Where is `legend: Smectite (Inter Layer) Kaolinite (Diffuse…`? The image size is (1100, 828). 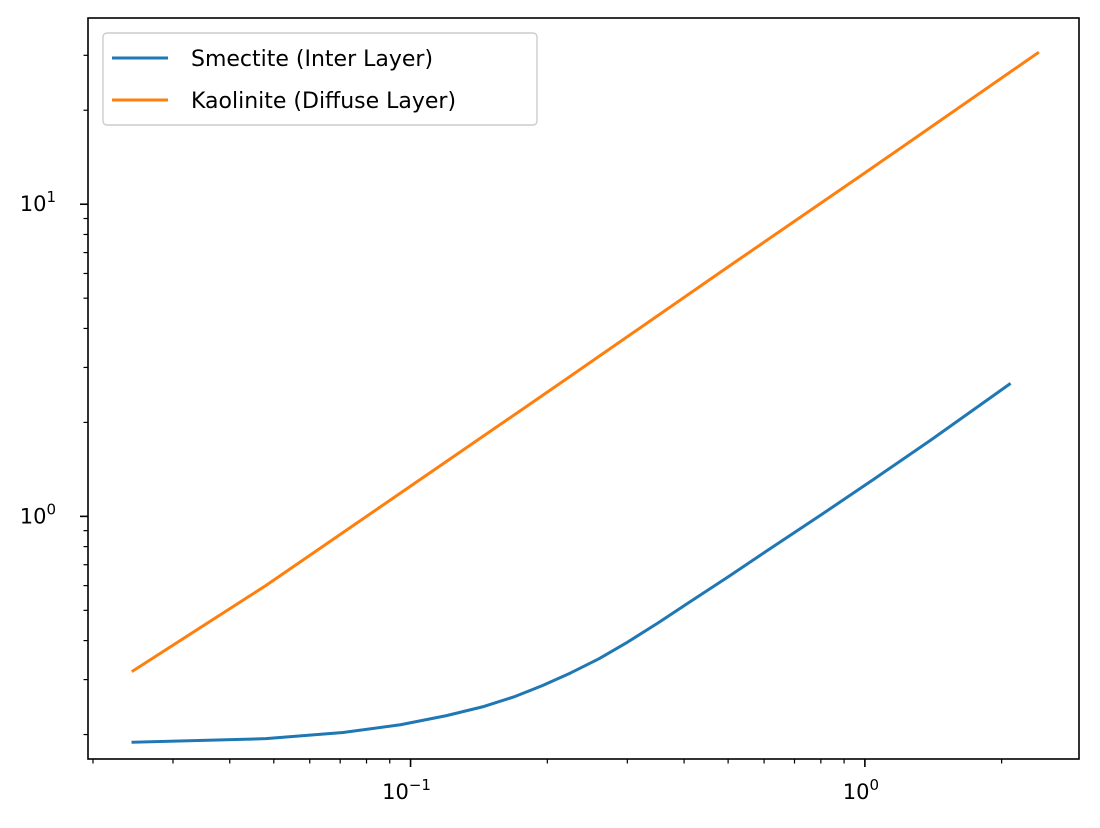 legend: Smectite (Inter Layer) Kaolinite (Diffuse… is located at coordinates (320, 79).